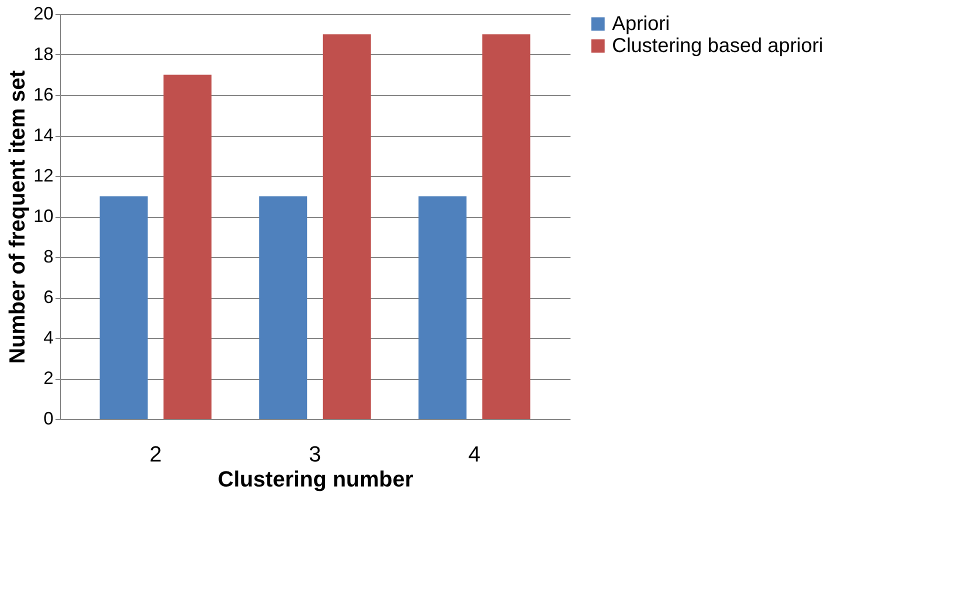  What do you see at coordinates (43, 94) in the screenshot?
I see `y-tick-label: 16` at bounding box center [43, 94].